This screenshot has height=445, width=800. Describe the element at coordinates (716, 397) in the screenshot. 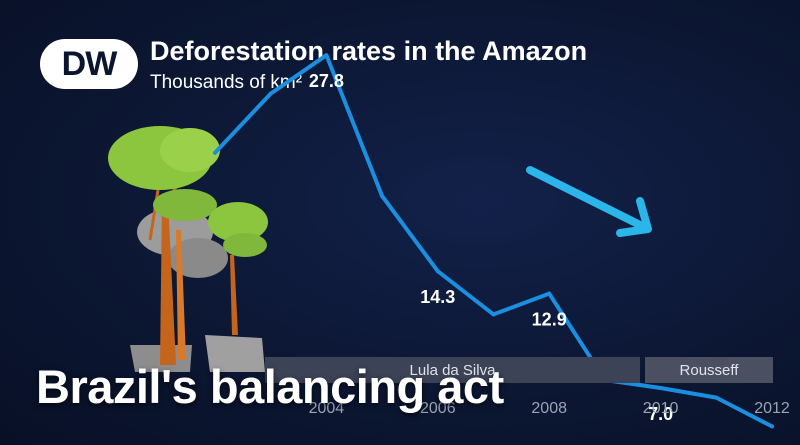

I see `data-point-2011` at that location.